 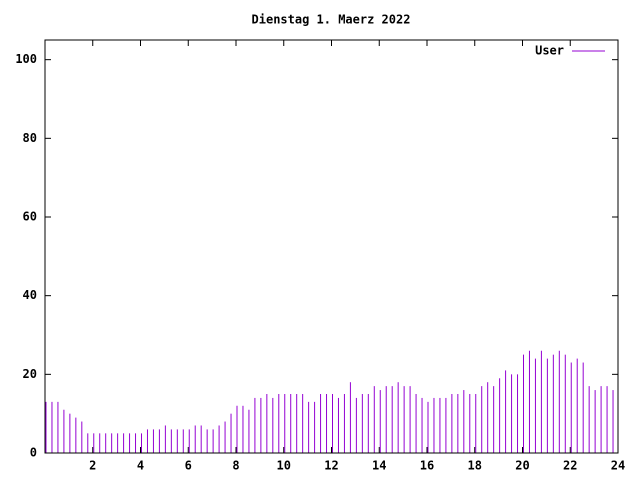 I want to click on y-tick-label: 40, so click(x=30, y=295).